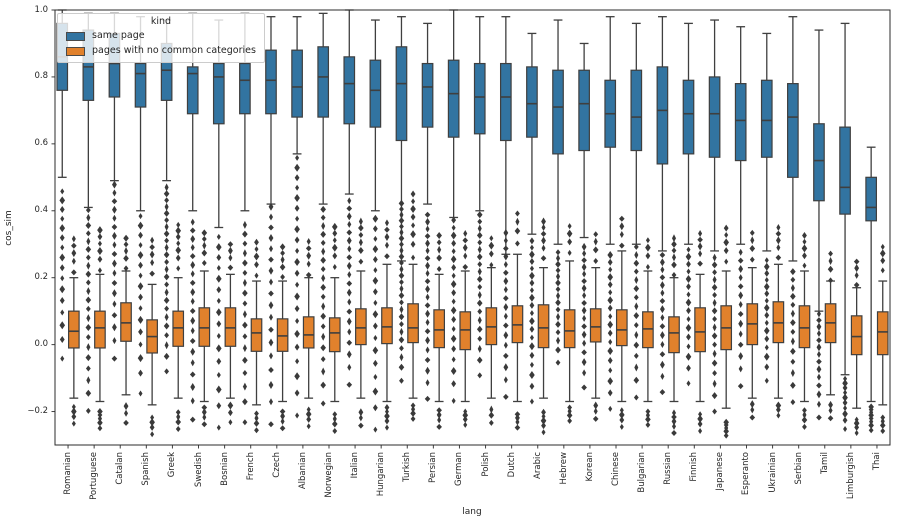 The image size is (897, 530). What do you see at coordinates (465, 247) in the screenshot?
I see `flier-no-common-German` at bounding box center [465, 247].